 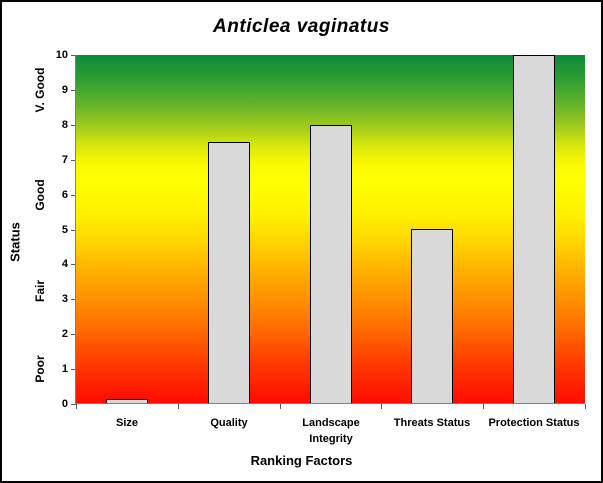 What do you see at coordinates (534, 229) in the screenshot?
I see `bar-protection-status` at bounding box center [534, 229].